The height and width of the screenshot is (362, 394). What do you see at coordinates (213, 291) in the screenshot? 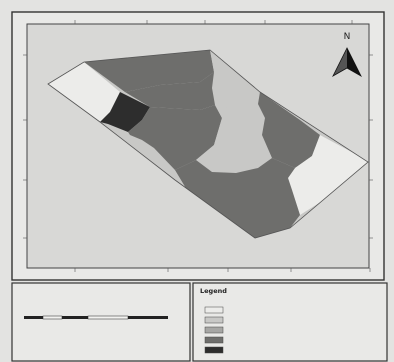
I see `legend-title: Legend` at bounding box center [213, 291].